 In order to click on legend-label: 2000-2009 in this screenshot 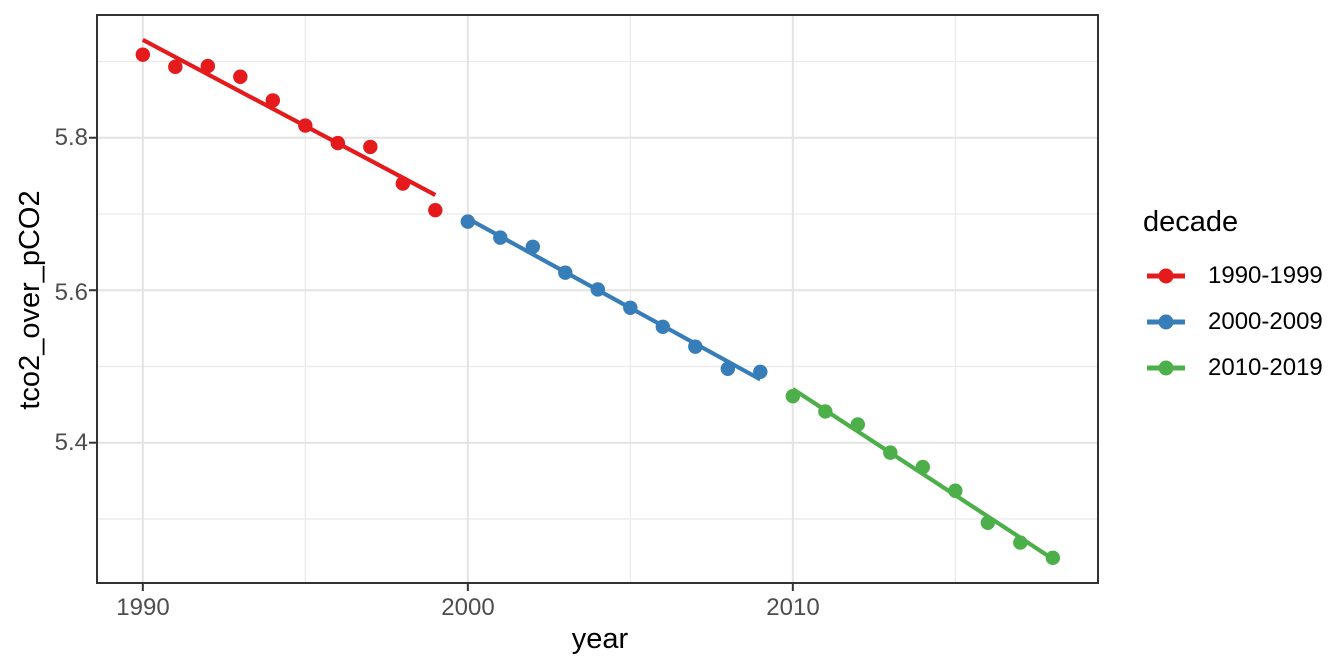, I will do `click(1265, 321)`.